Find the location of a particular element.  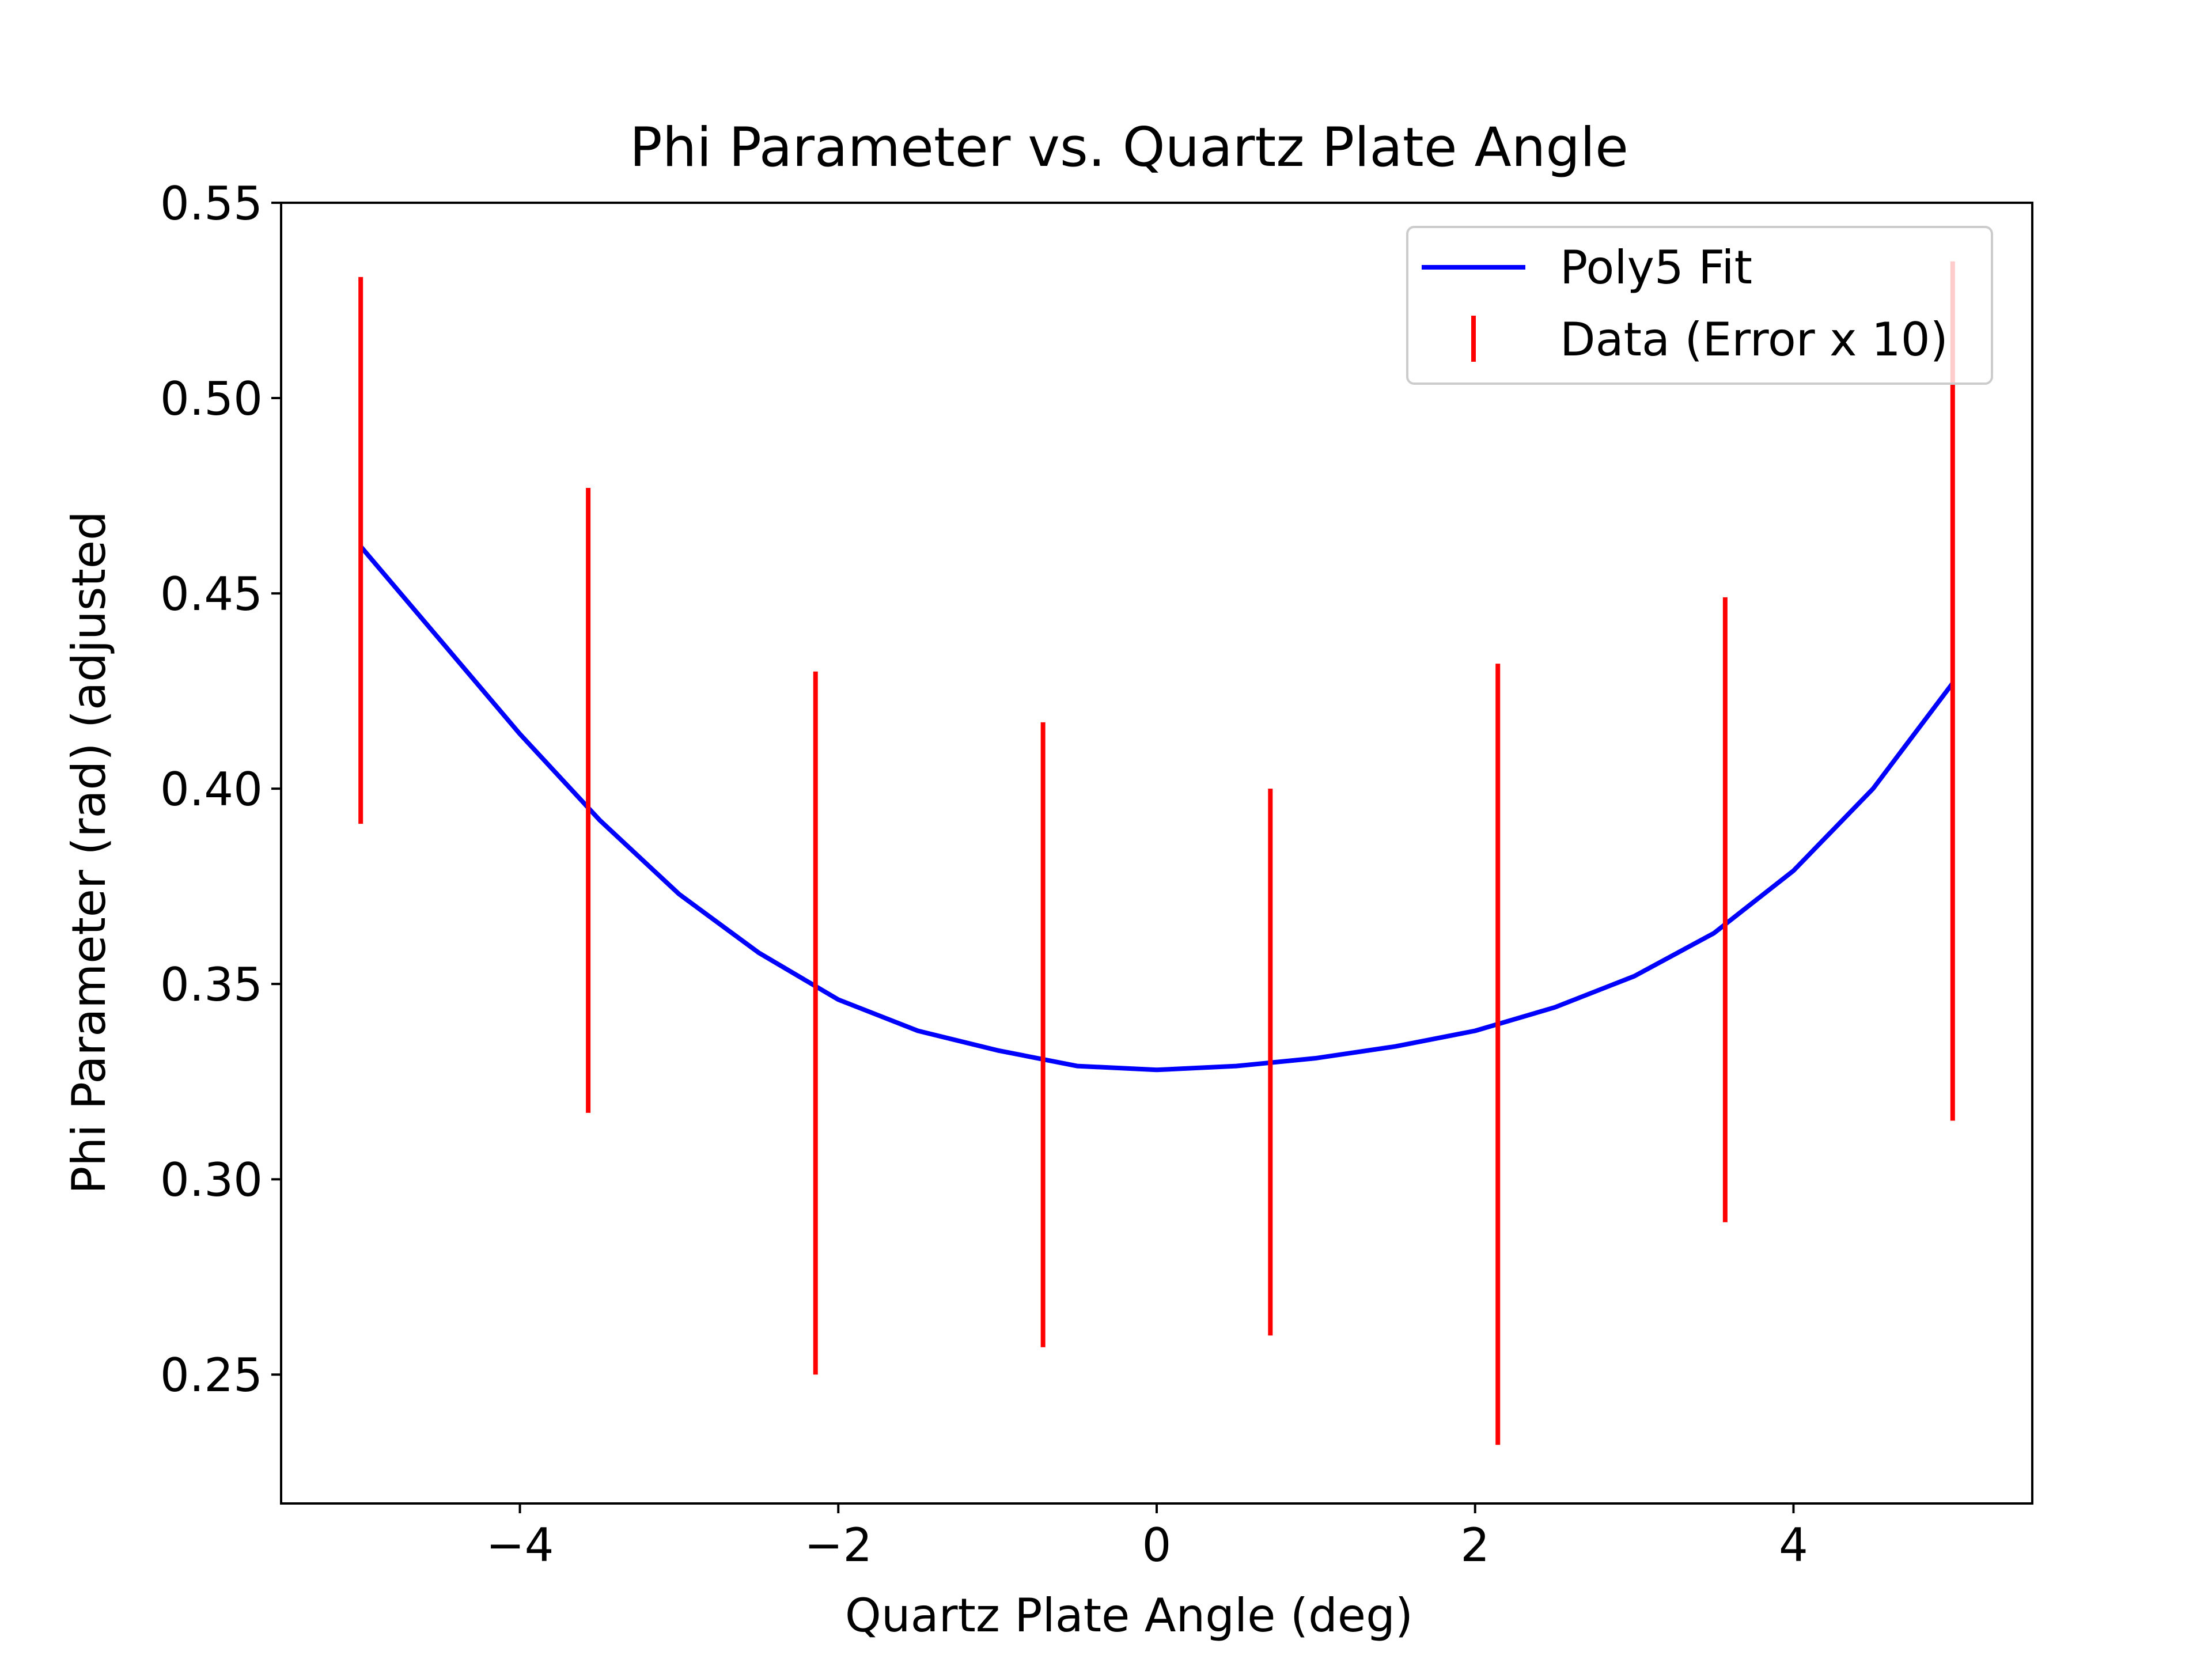

y-axis-label: Phi Parameter (rad) (adjusted is located at coordinates (89, 852).